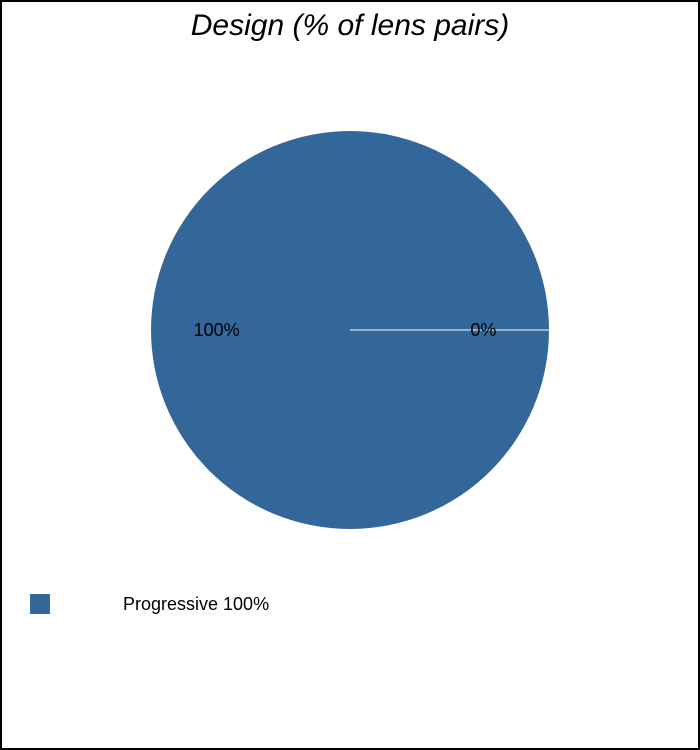  What do you see at coordinates (40, 604) in the screenshot?
I see `legend-swatch-progressive` at bounding box center [40, 604].